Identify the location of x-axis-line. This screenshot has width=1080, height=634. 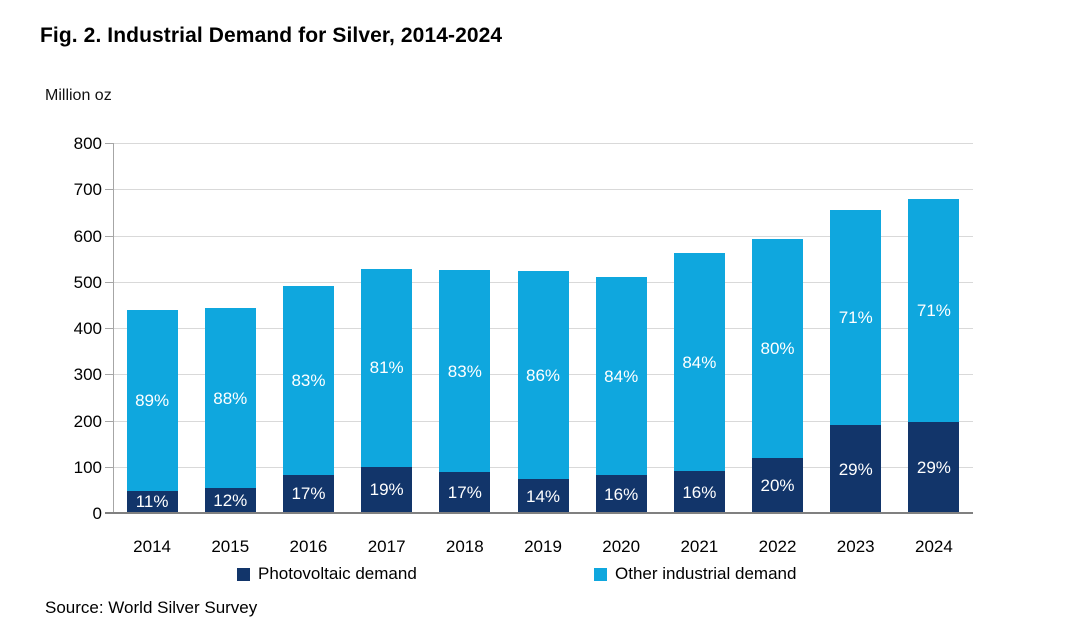
(539, 513).